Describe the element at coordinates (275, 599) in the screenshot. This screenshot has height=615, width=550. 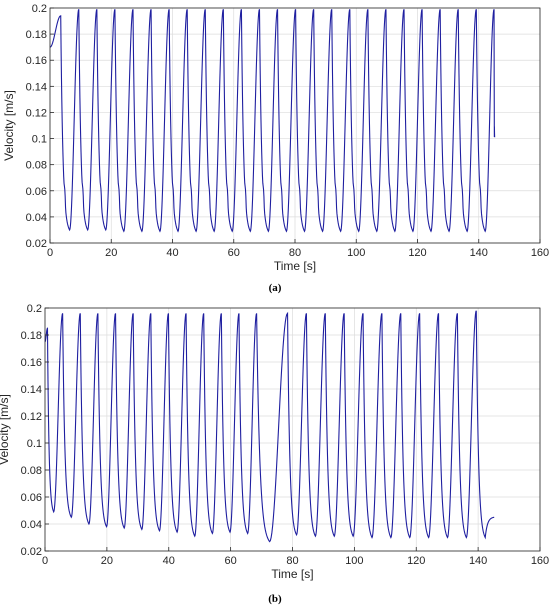
I see `panel-label-b: (b)` at that location.